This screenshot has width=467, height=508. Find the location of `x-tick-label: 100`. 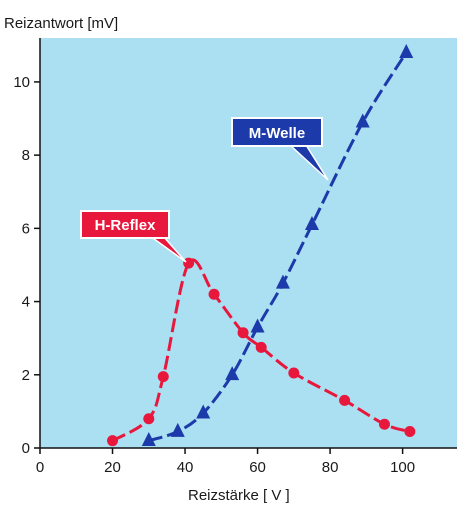

x-tick-label: 100 is located at coordinates (402, 467).